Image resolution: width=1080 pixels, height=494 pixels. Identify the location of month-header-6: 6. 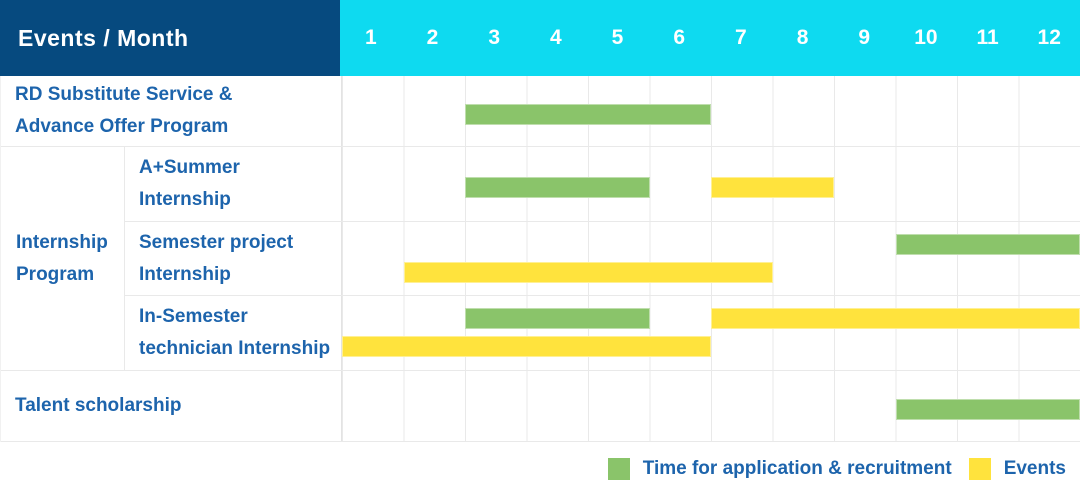
(679, 37).